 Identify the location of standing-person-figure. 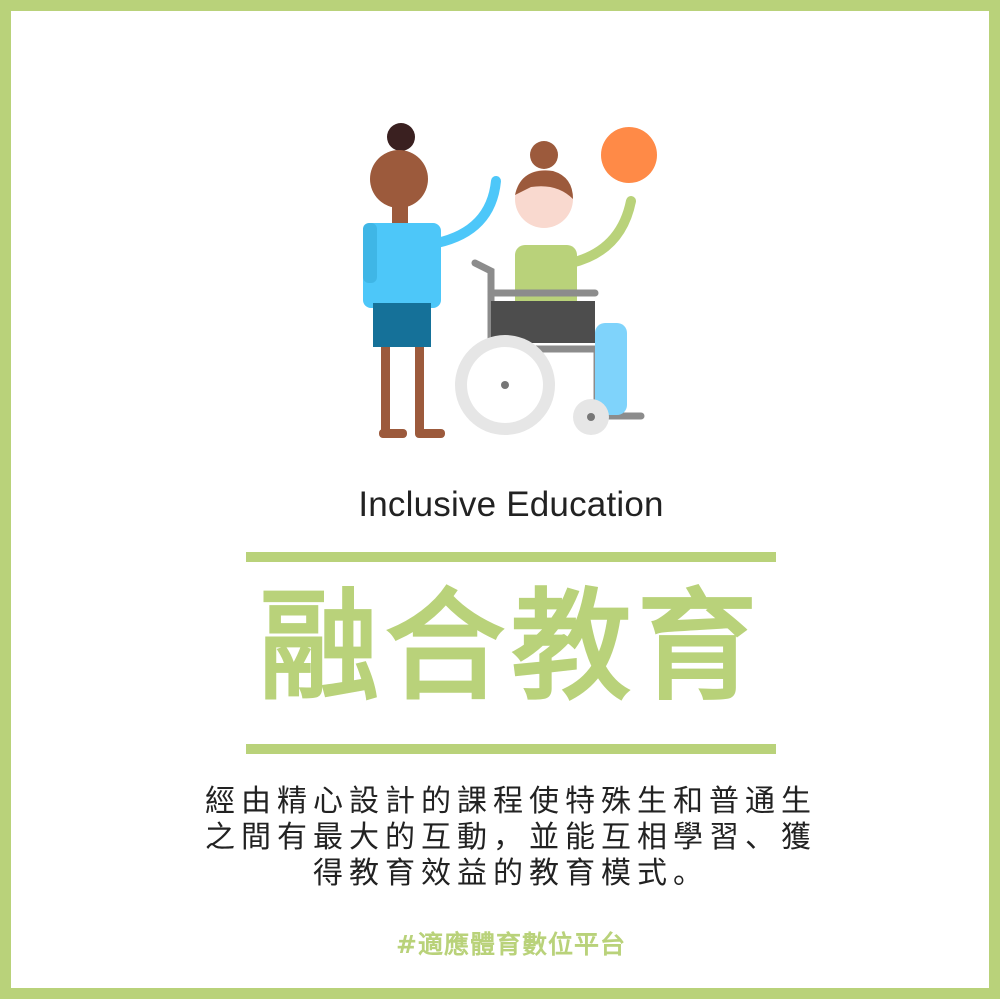
(432, 280).